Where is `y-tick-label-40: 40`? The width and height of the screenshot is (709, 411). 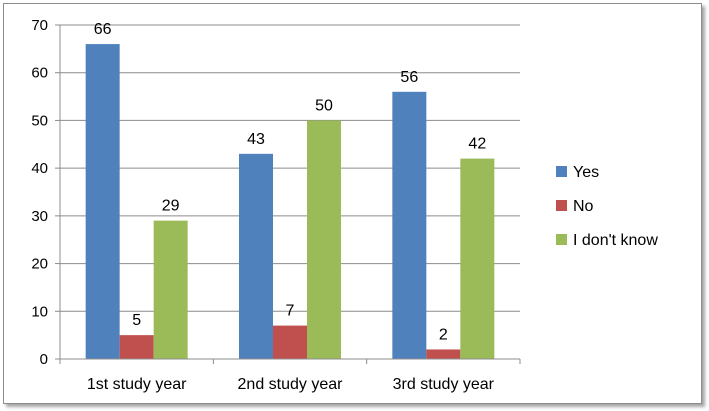 y-tick-label-40: 40 is located at coordinates (39, 168).